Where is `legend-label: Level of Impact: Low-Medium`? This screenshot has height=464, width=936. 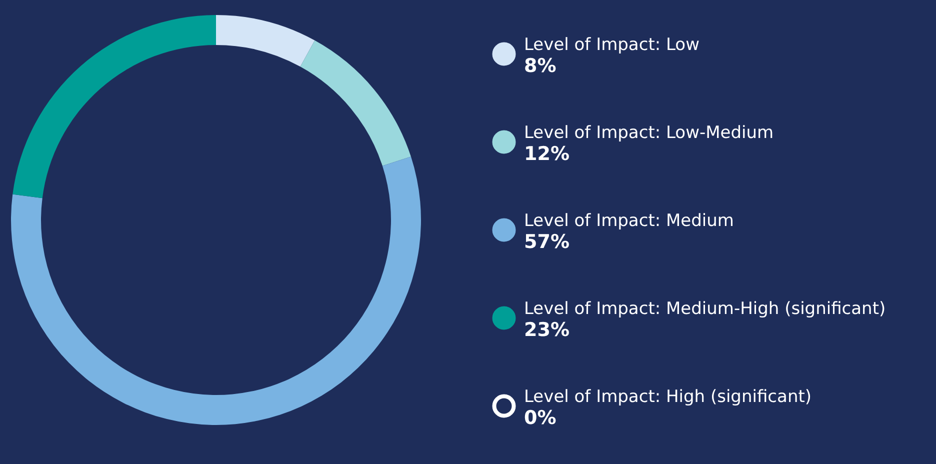
legend-label: Level of Impact: Low-Medium is located at coordinates (649, 133).